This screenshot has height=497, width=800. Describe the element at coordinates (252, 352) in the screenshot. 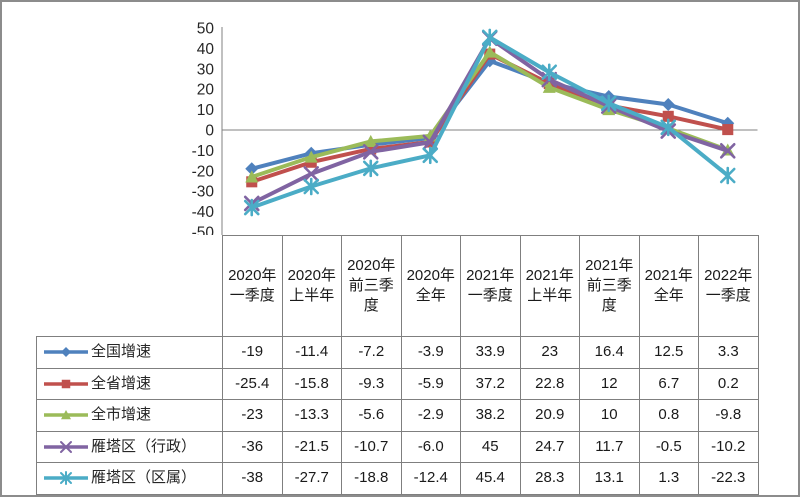

I see `value-cell: -19` at that location.